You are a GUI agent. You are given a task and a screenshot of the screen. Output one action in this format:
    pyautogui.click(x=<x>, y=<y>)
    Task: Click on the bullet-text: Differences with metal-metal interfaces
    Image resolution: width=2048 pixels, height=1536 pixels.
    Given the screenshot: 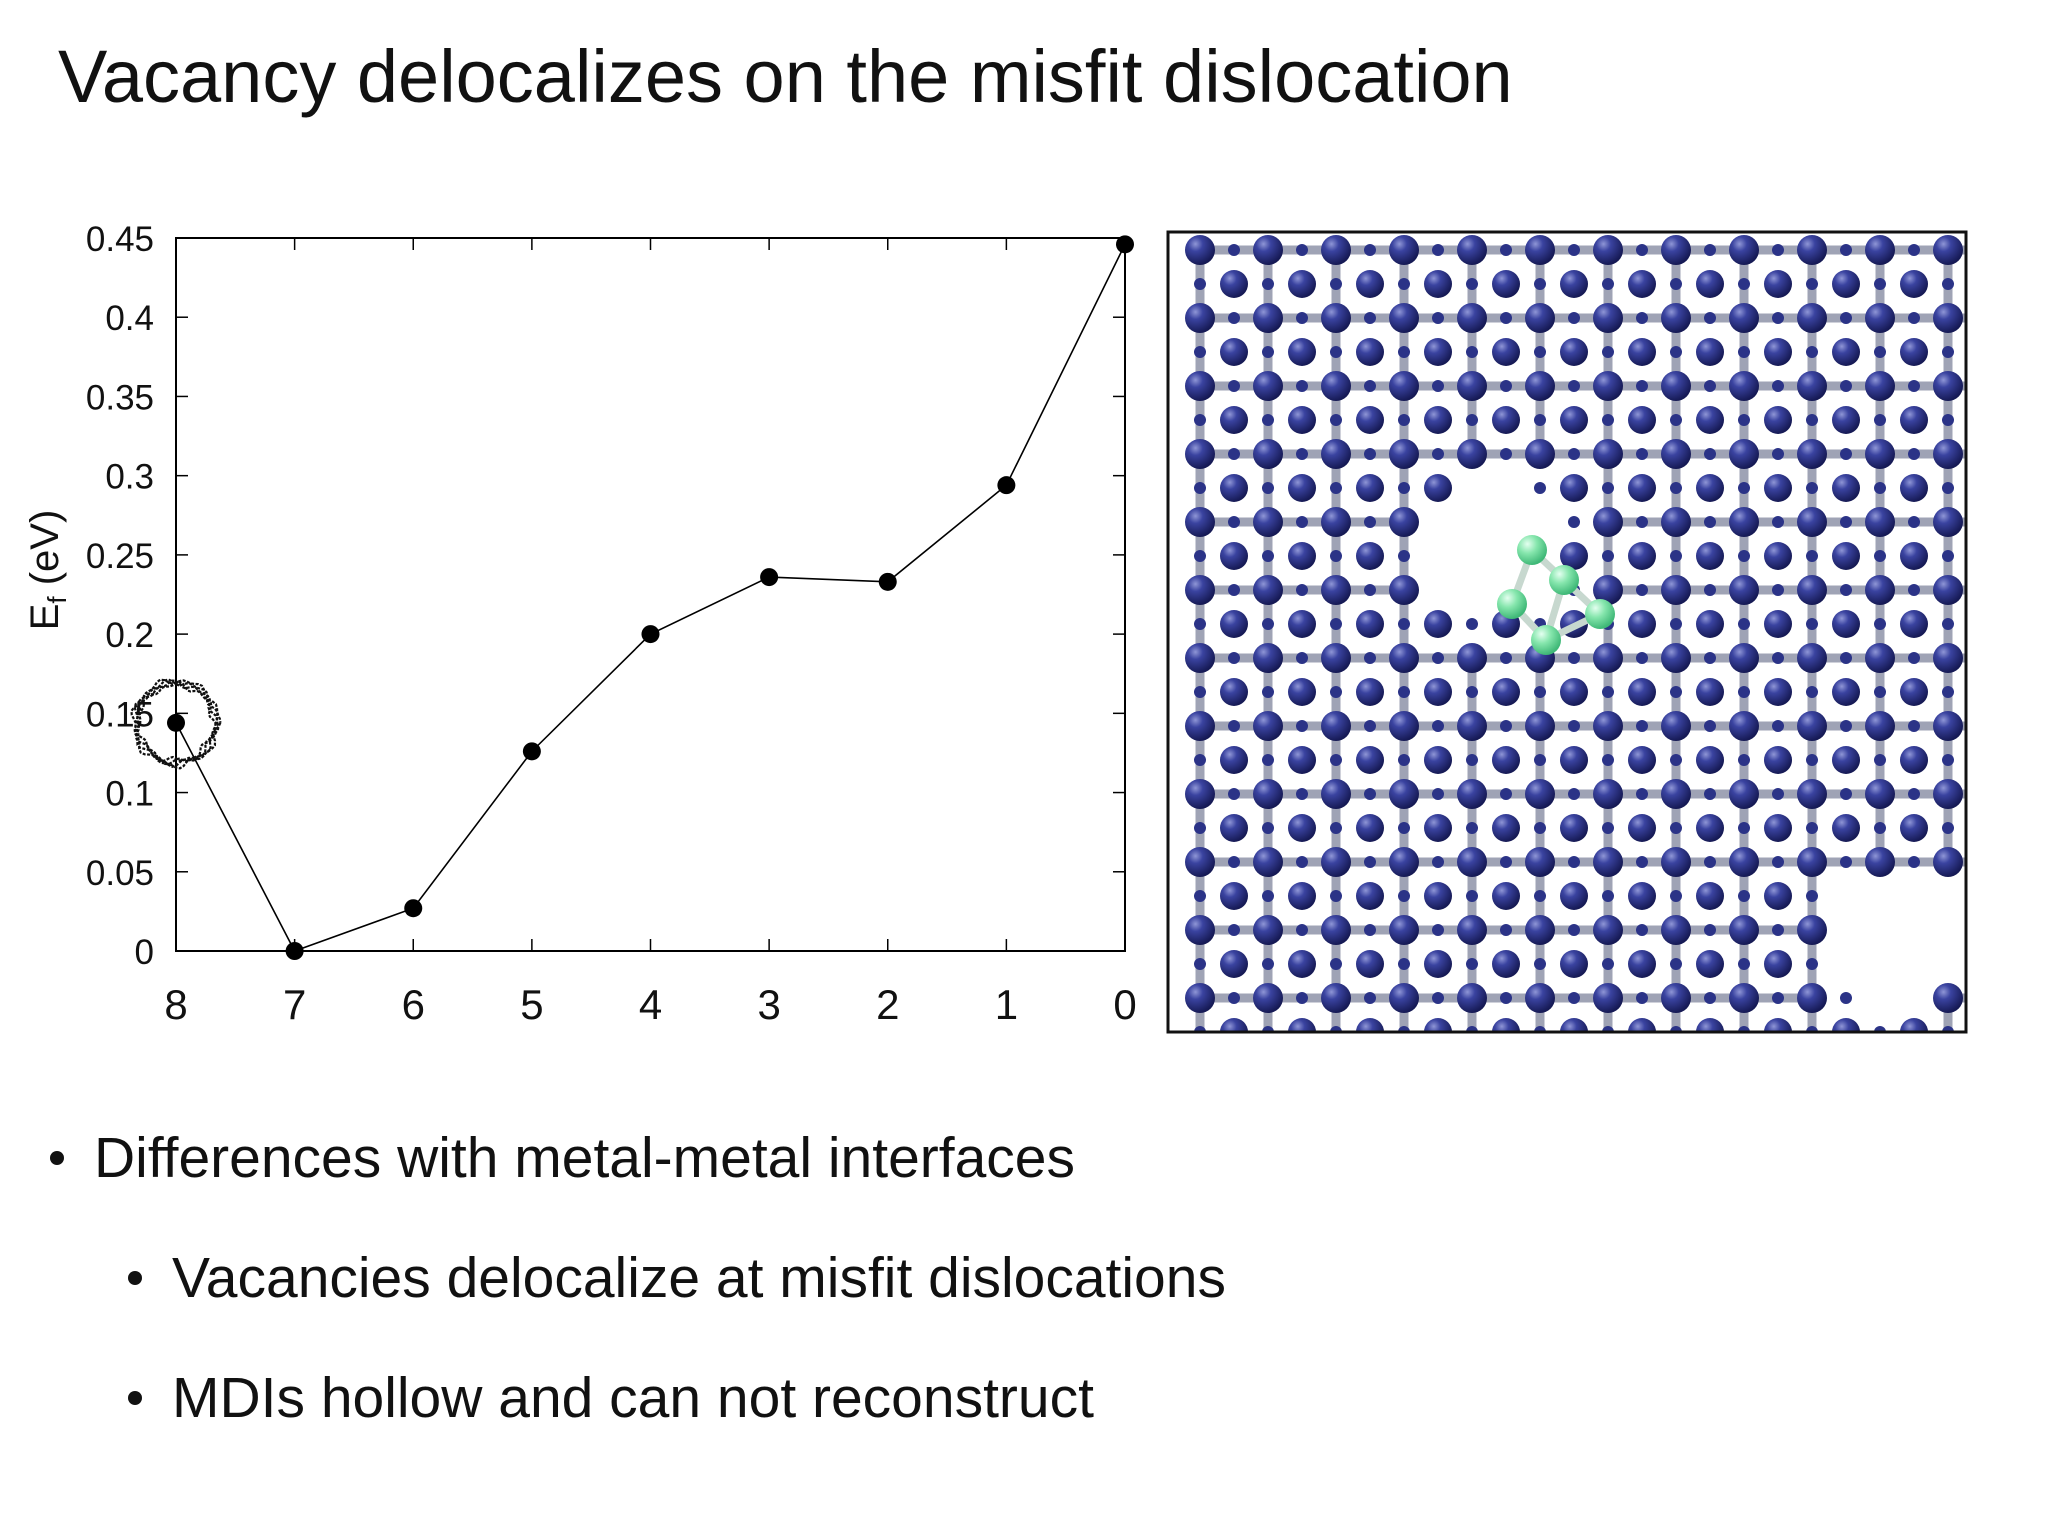 What is the action you would take?
    pyautogui.click(x=584, y=1158)
    